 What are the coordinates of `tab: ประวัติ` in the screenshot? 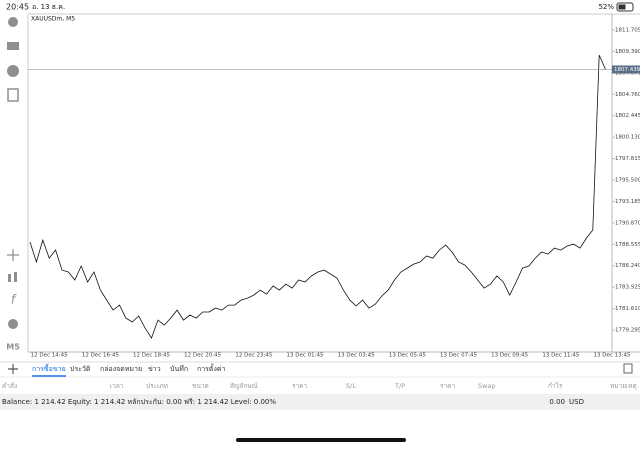 It's located at (80, 369).